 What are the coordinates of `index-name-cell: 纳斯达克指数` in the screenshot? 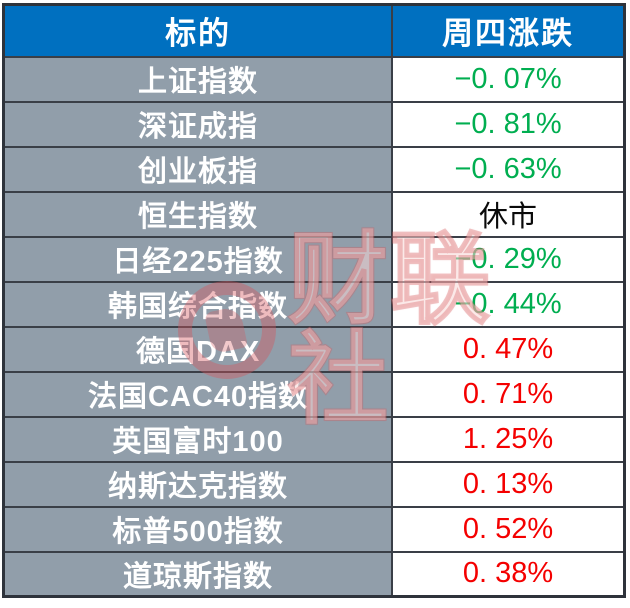 It's located at (198, 484).